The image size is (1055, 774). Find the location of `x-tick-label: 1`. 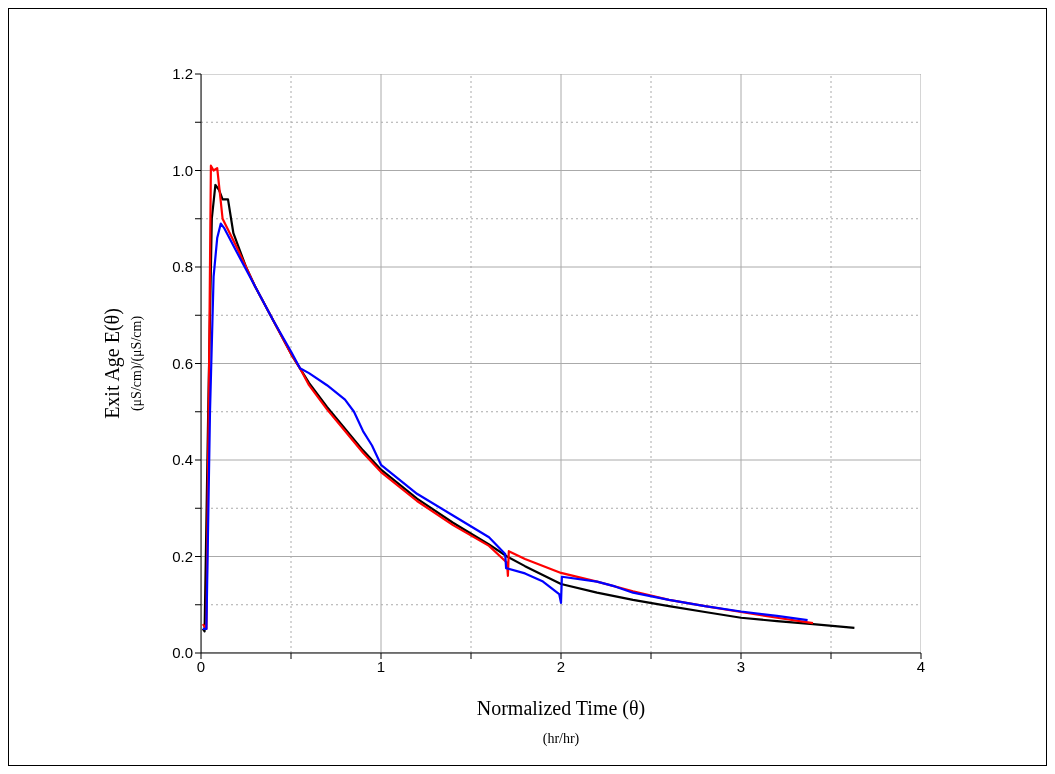

x-tick-label: 1 is located at coordinates (381, 666).